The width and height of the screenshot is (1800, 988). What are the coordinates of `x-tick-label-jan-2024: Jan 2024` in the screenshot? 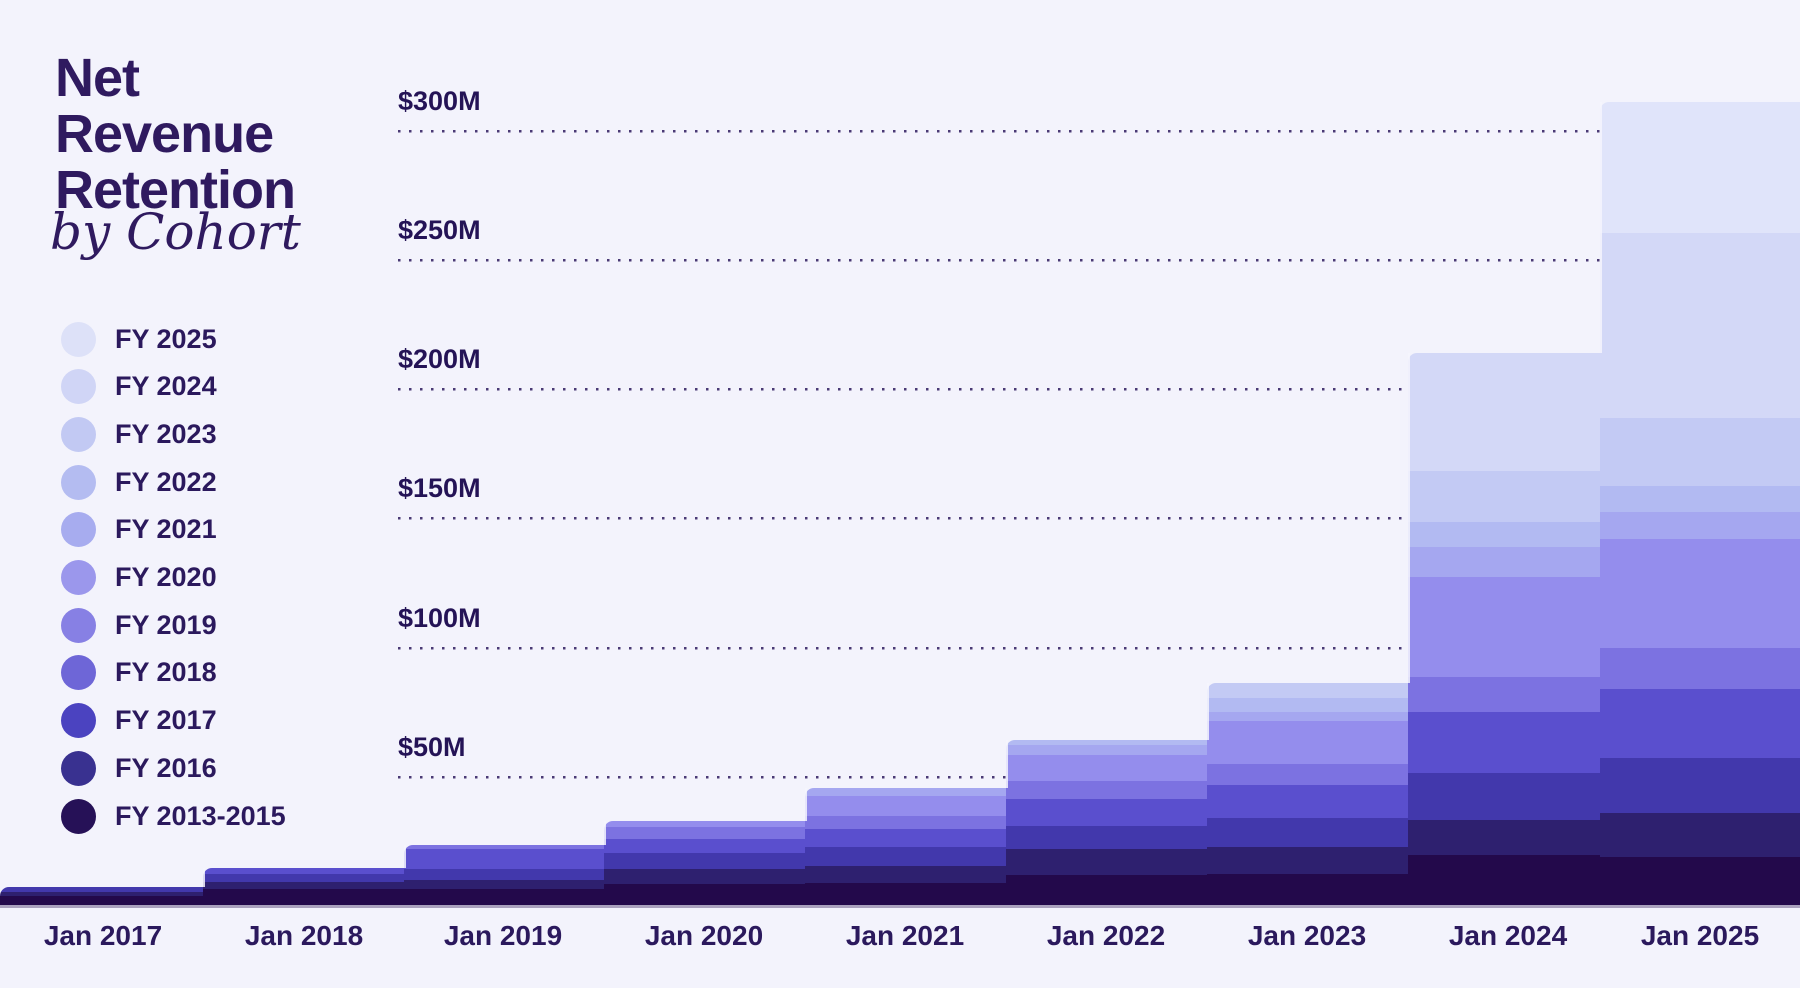 It's located at (1508, 935).